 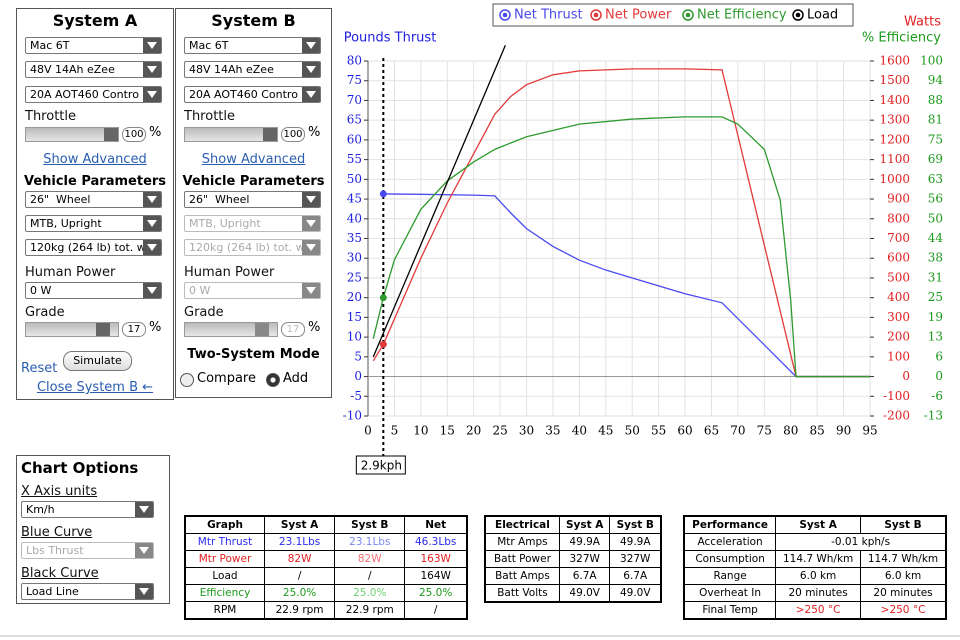 I want to click on x-tick-label: 40, so click(x=579, y=431).